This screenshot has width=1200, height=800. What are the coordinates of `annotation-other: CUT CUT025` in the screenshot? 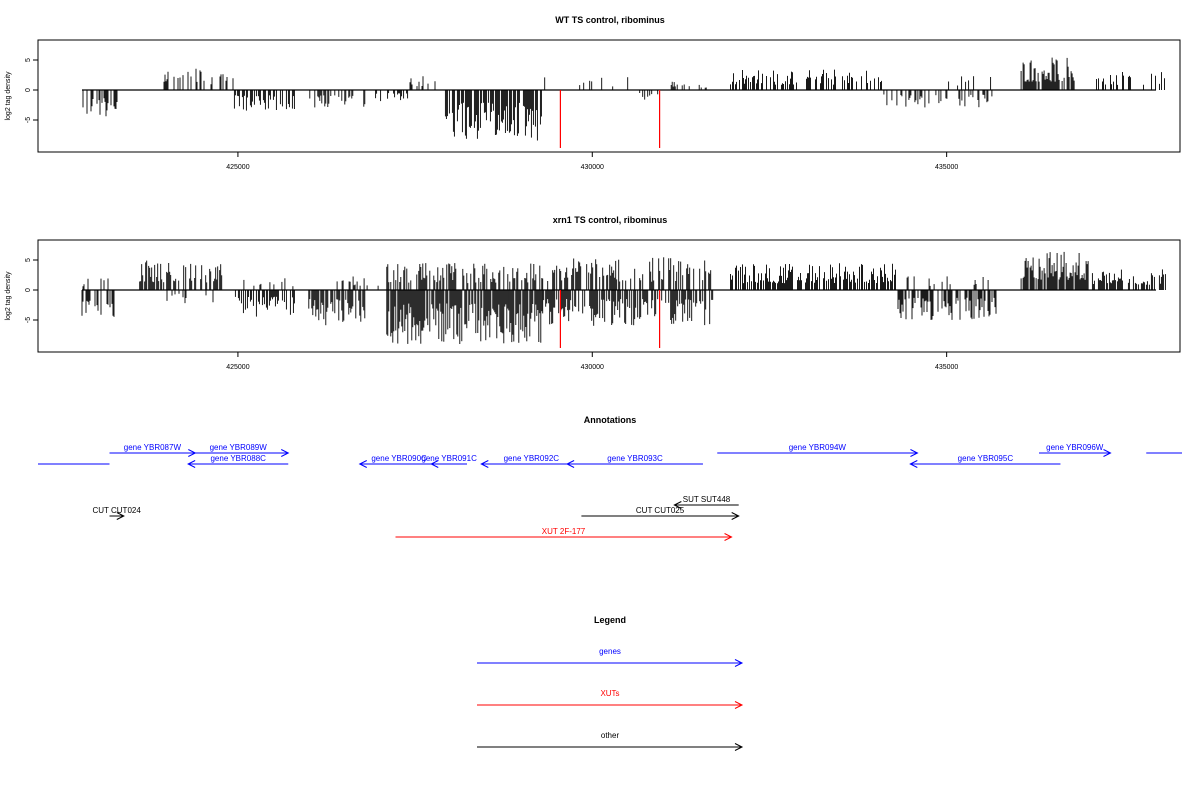 It's located at (660, 513).